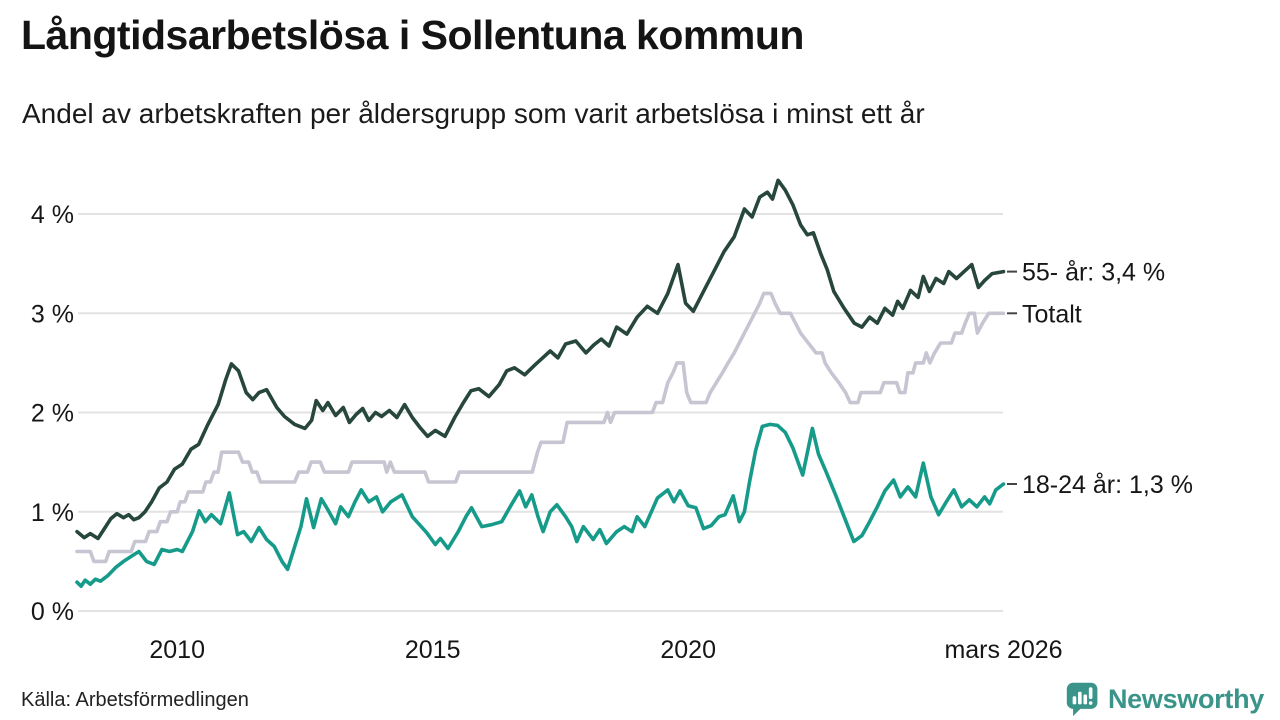  Describe the element at coordinates (52, 414) in the screenshot. I see `y-tick-label: 2 %` at that location.